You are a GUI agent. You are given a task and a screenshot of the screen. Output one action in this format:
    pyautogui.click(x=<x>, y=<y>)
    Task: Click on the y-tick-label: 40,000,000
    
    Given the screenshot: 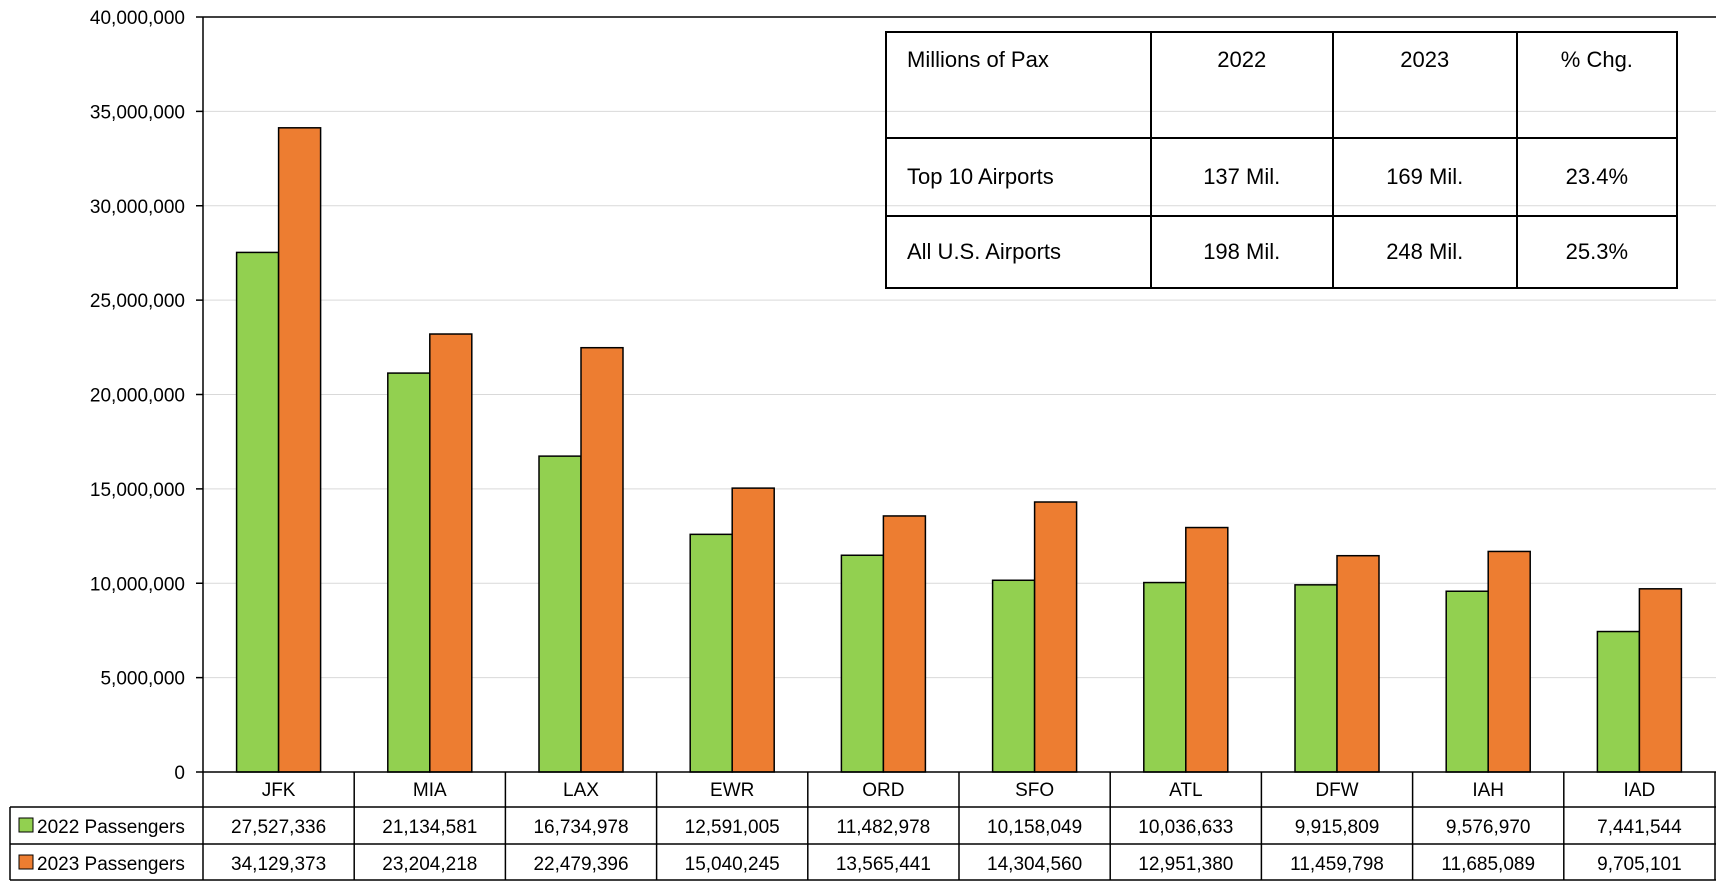 What is the action you would take?
    pyautogui.click(x=137, y=18)
    